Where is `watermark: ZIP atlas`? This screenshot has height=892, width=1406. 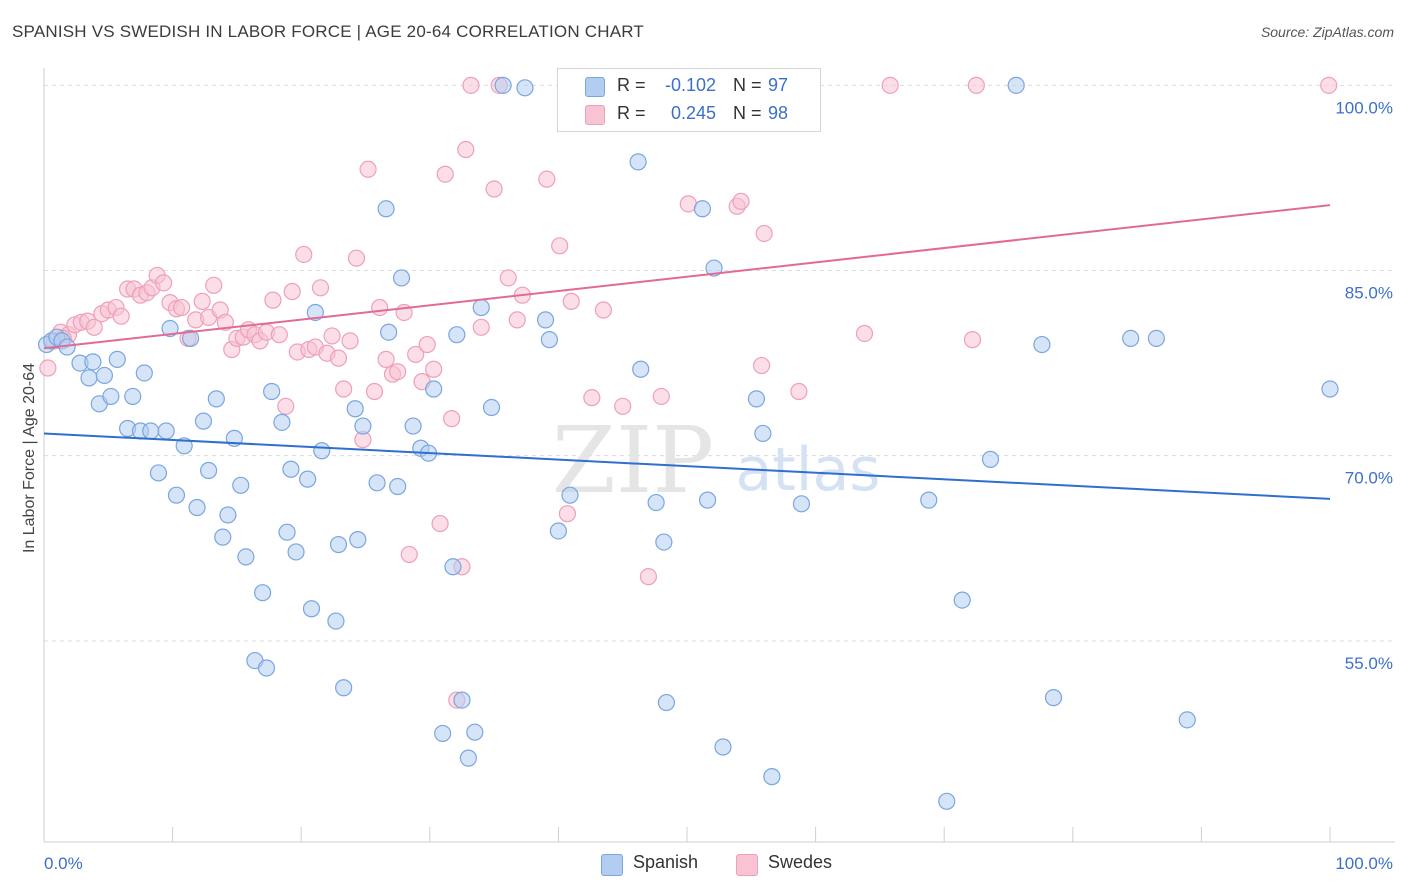
watermark: ZIP atlas is located at coordinates (716, 460).